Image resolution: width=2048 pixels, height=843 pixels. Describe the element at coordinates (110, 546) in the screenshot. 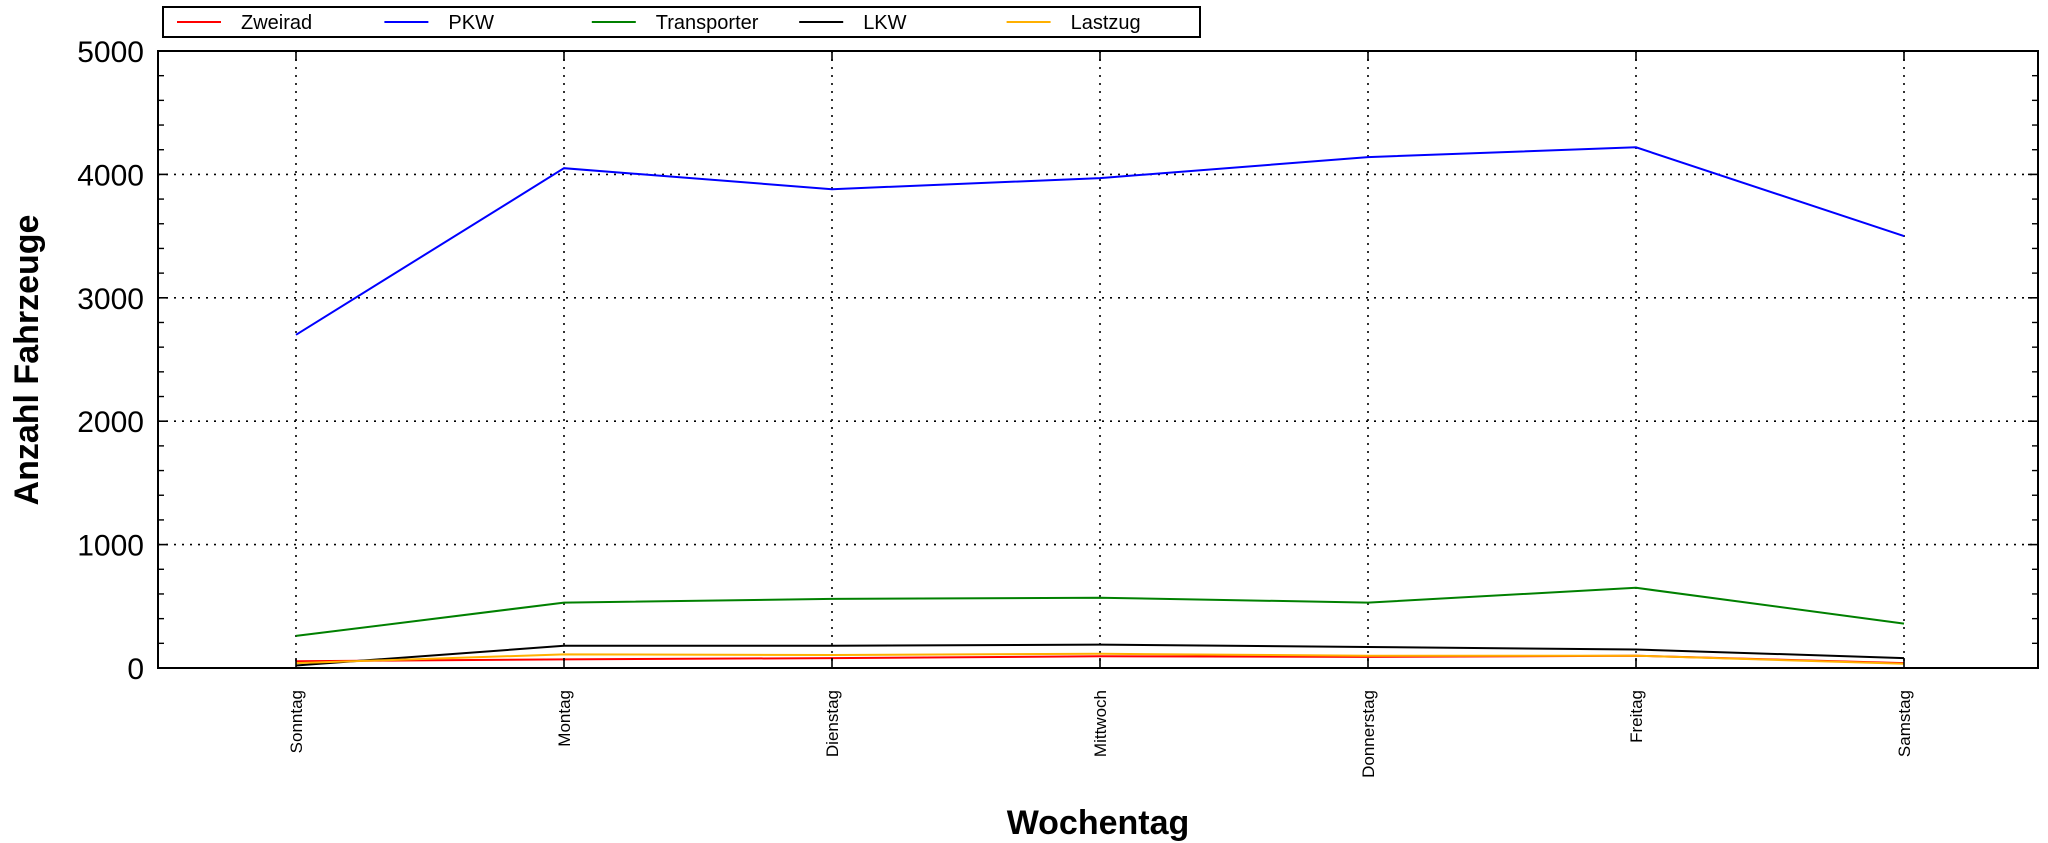

I see `y-tick-label: 1000` at that location.